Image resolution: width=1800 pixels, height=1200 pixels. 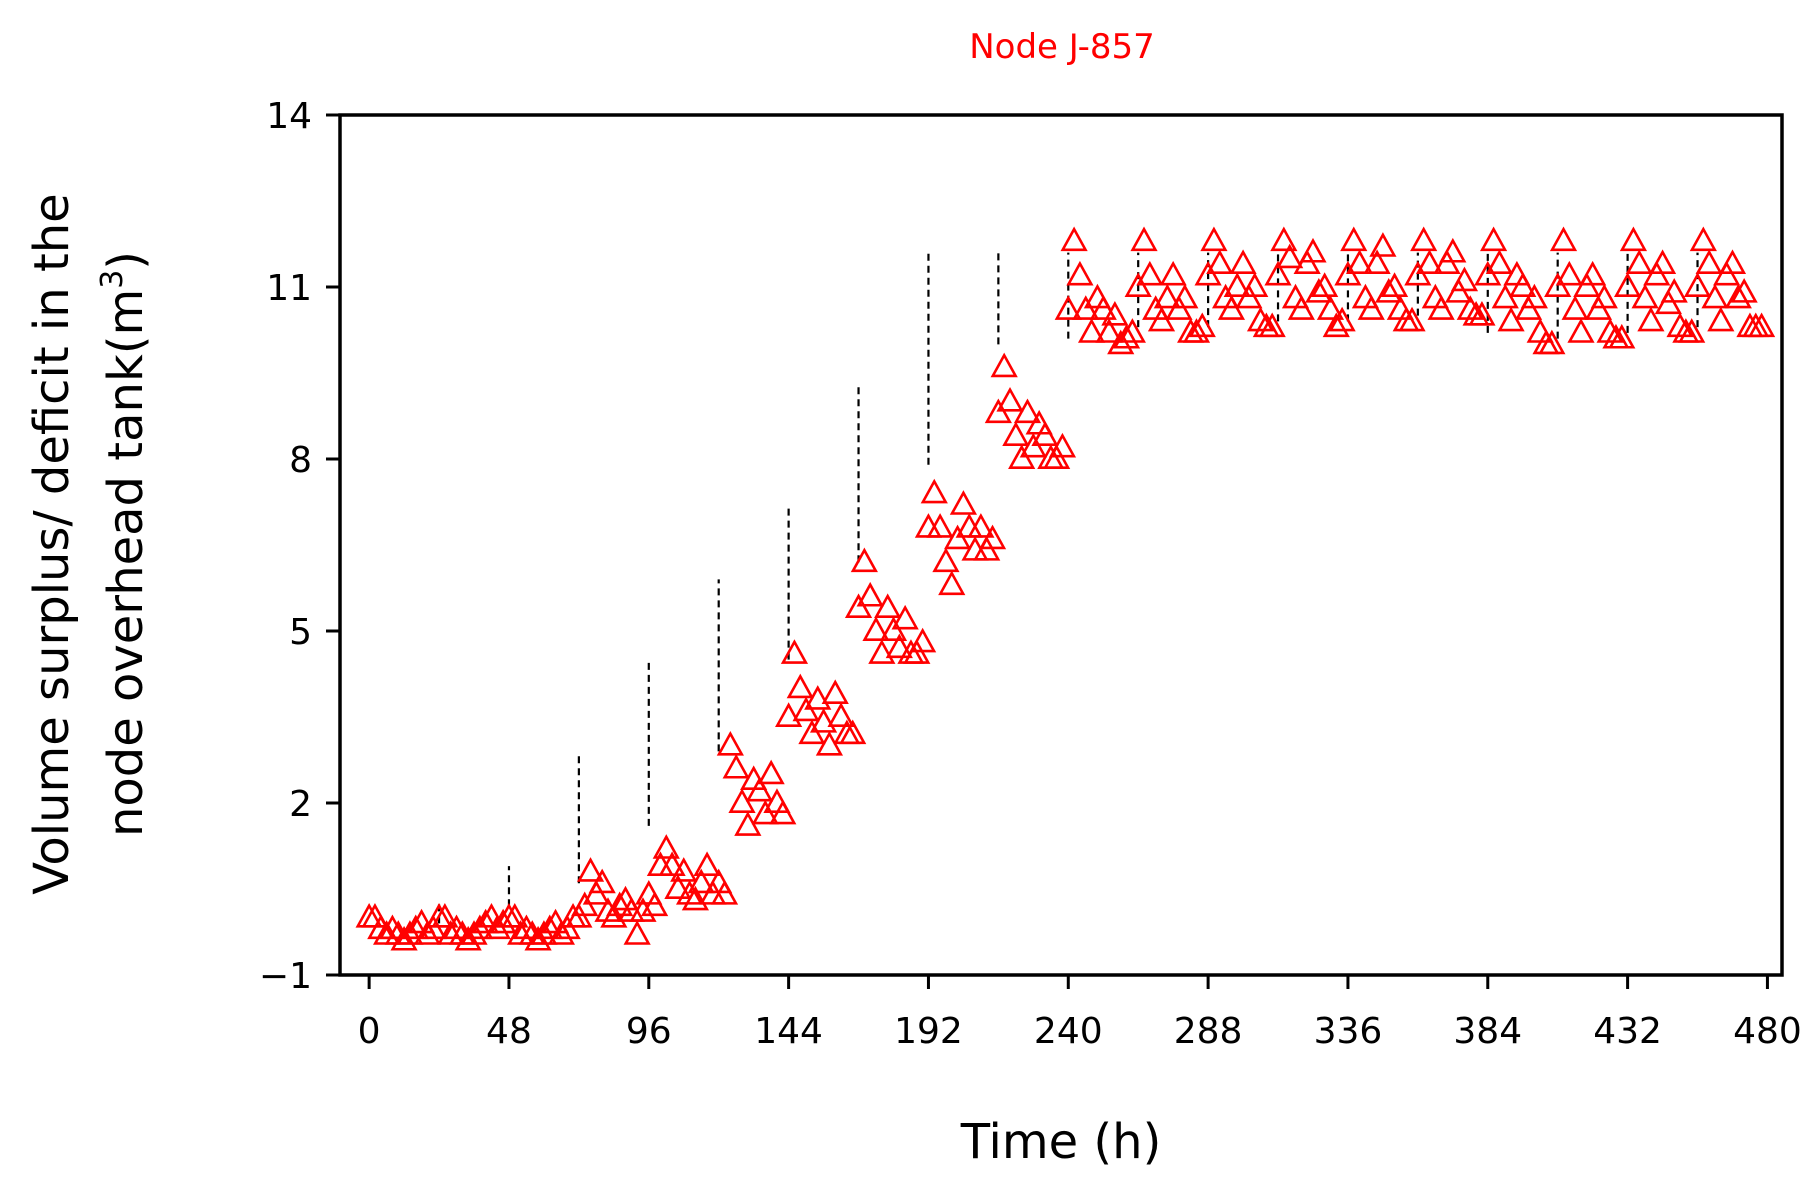 I want to click on x-tick-label: 336, so click(x=1348, y=1031).